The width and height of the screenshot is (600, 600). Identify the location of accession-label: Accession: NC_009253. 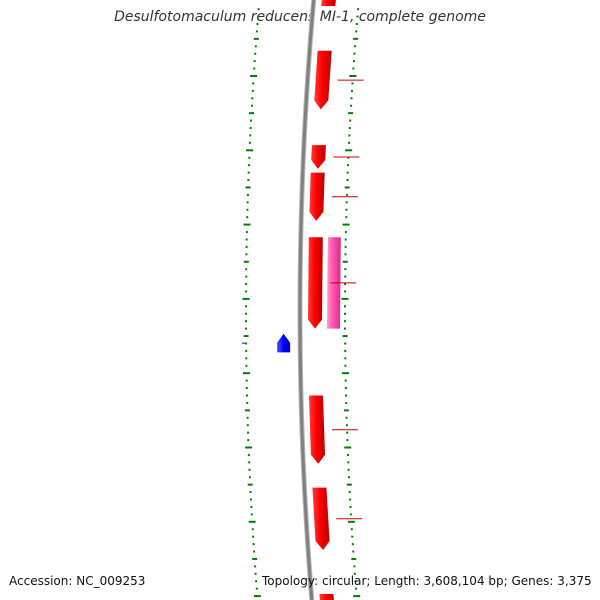
(77, 581).